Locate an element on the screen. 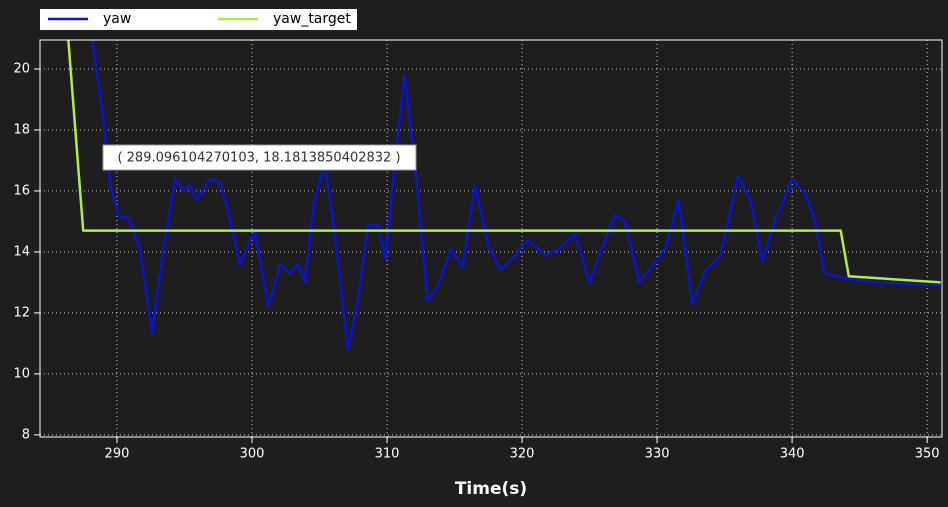 This screenshot has height=507, width=948. legend-label: yaw is located at coordinates (117, 19).